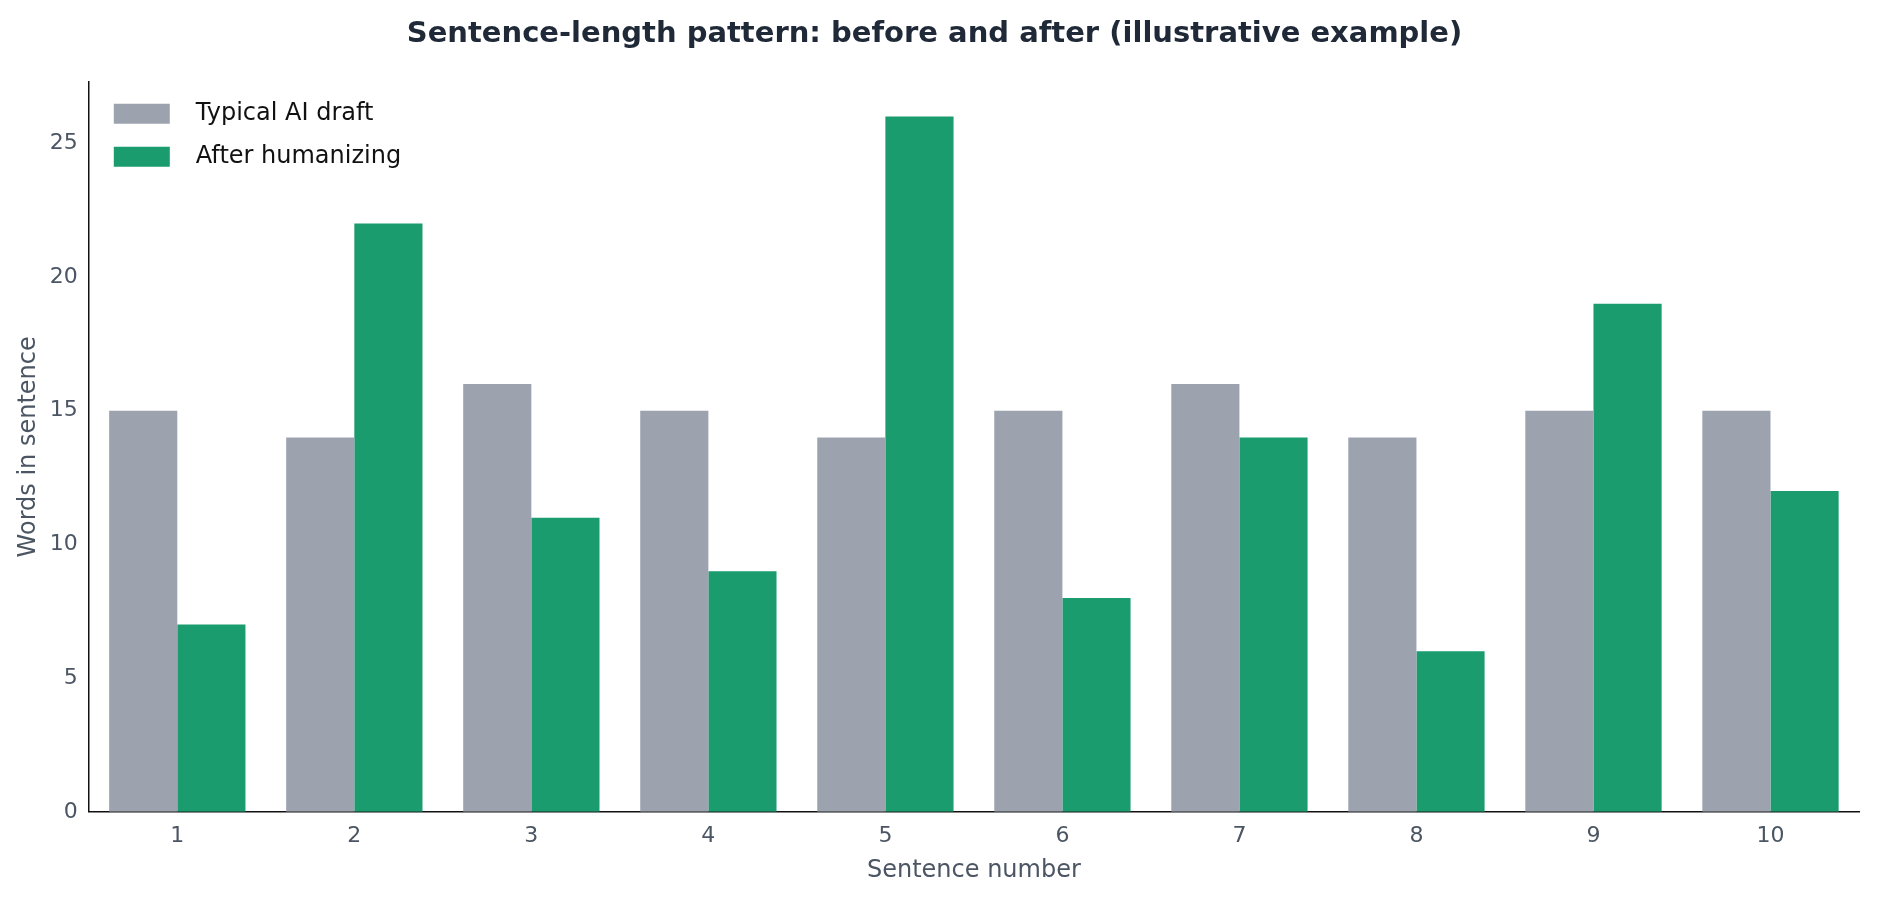 The height and width of the screenshot is (899, 1879). What do you see at coordinates (973, 868) in the screenshot?
I see `x-axis-title: Sentence number` at bounding box center [973, 868].